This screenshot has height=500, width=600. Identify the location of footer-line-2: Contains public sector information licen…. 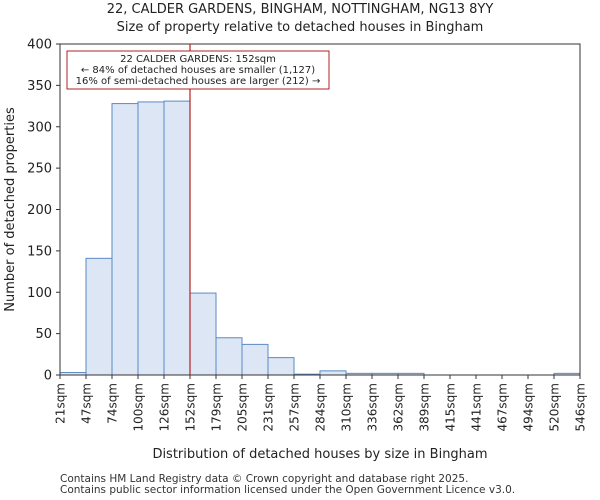
(288, 490).